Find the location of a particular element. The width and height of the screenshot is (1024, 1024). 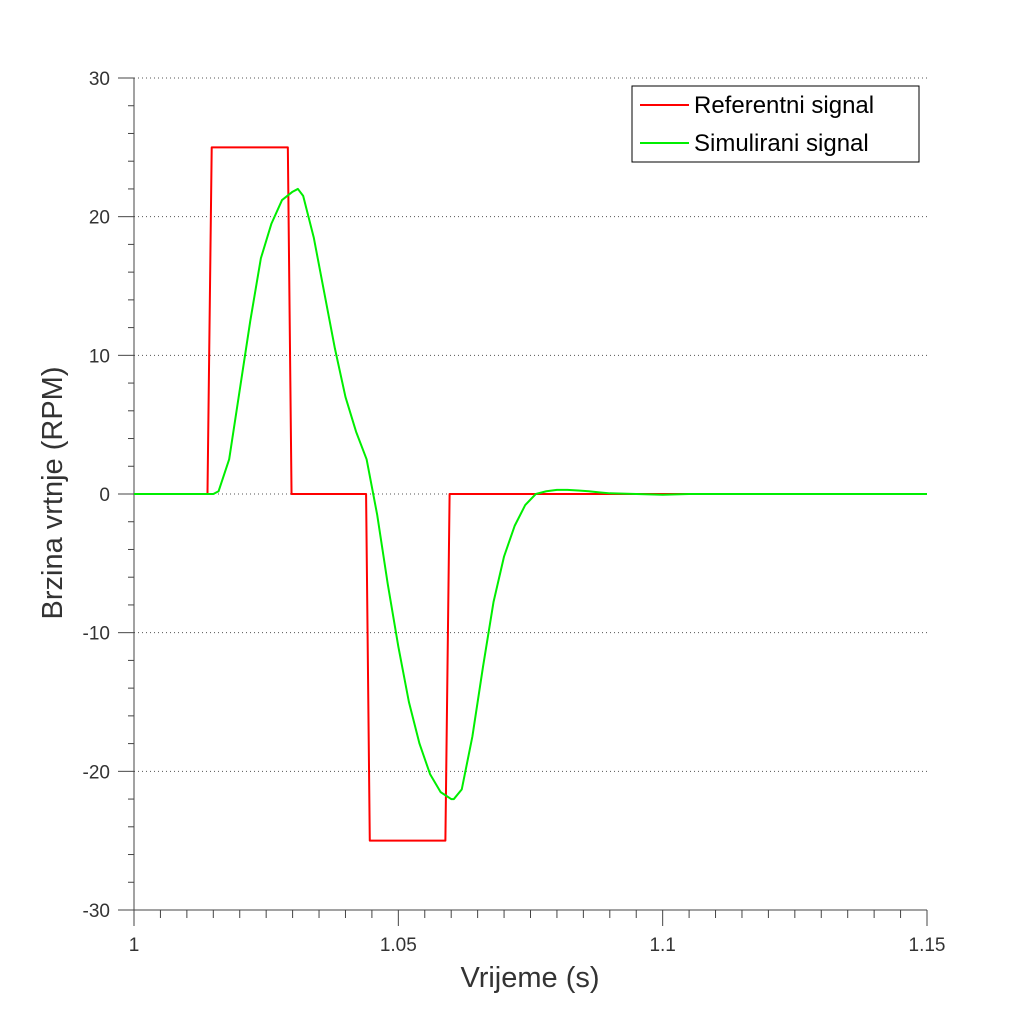

x-axis-title: Vrijeme (s) is located at coordinates (529, 978).